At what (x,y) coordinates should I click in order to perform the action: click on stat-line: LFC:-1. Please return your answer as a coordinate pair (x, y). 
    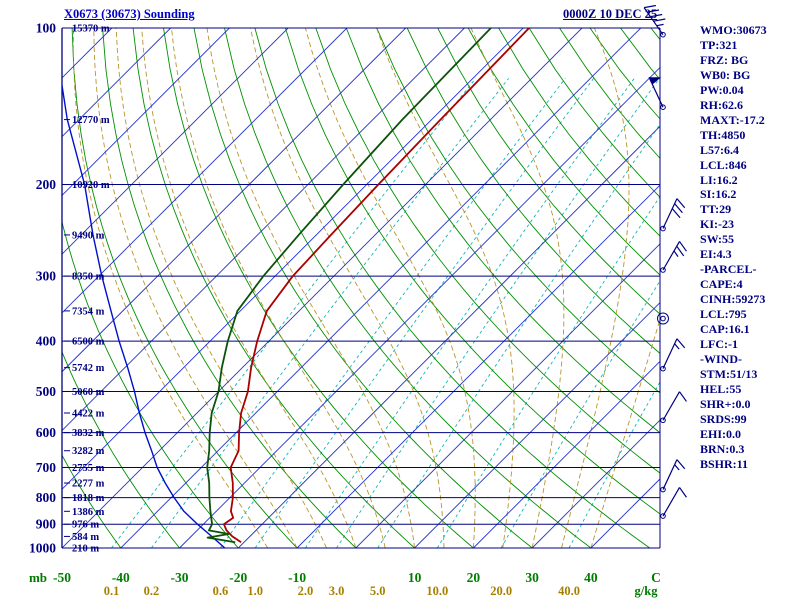
    Looking at the image, I should click on (719, 344).